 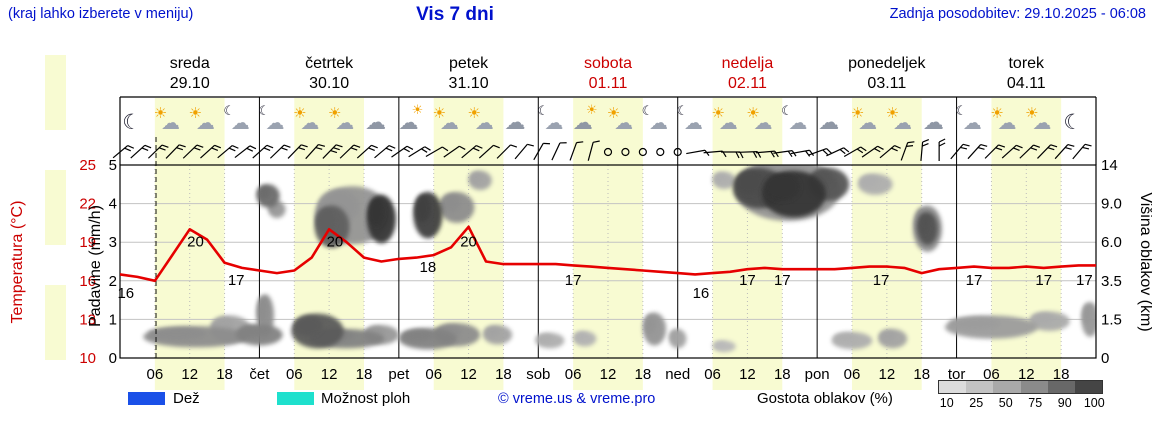 What do you see at coordinates (782, 280) in the screenshot?
I see `temperature-label: 17` at bounding box center [782, 280].